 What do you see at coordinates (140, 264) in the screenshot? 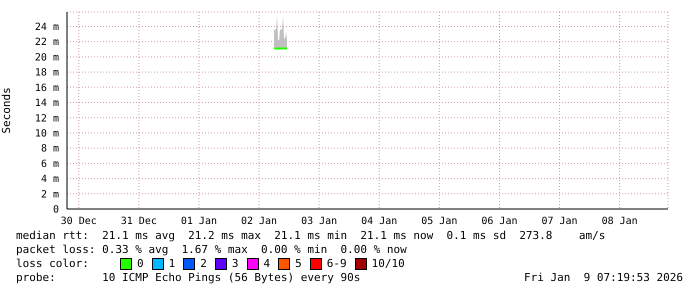
I see `legend-label: 0` at bounding box center [140, 264].